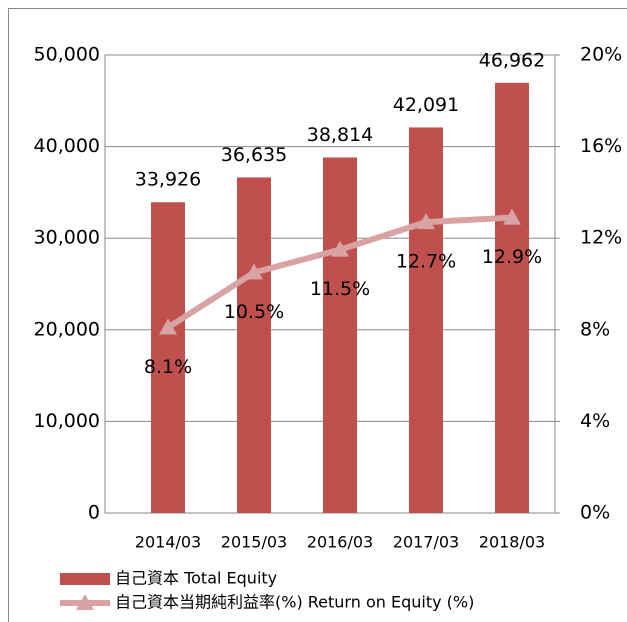 Image resolution: width=627 pixels, height=622 pixels. What do you see at coordinates (601, 55) in the screenshot?
I see `y2-tick-label: 20%` at bounding box center [601, 55].